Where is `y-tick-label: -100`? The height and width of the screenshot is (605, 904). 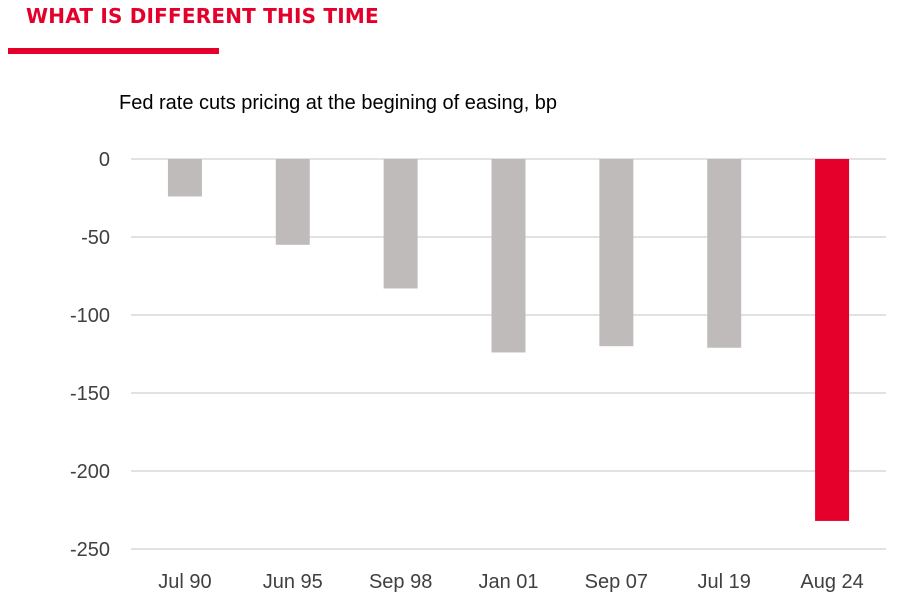
y-tick-label: -100 is located at coordinates (90, 316).